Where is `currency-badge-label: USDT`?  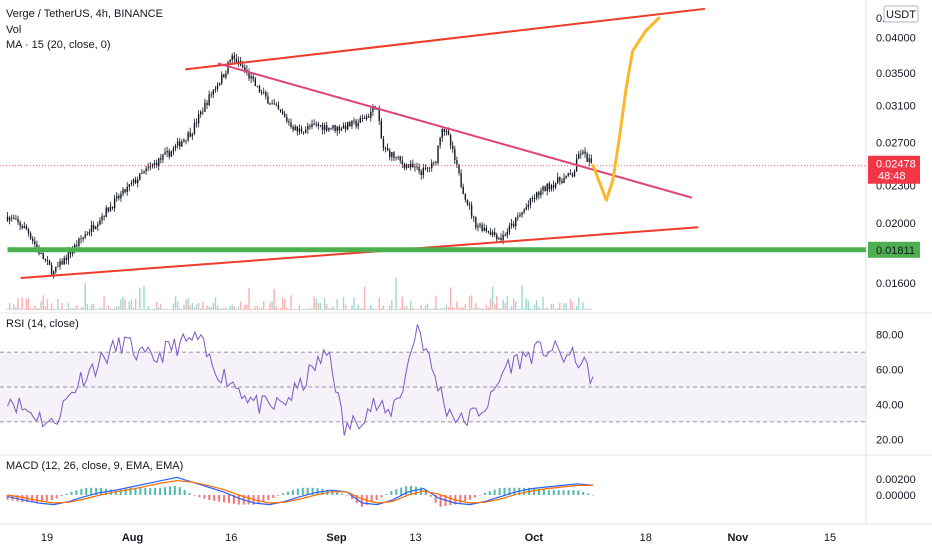 currency-badge-label: USDT is located at coordinates (901, 15).